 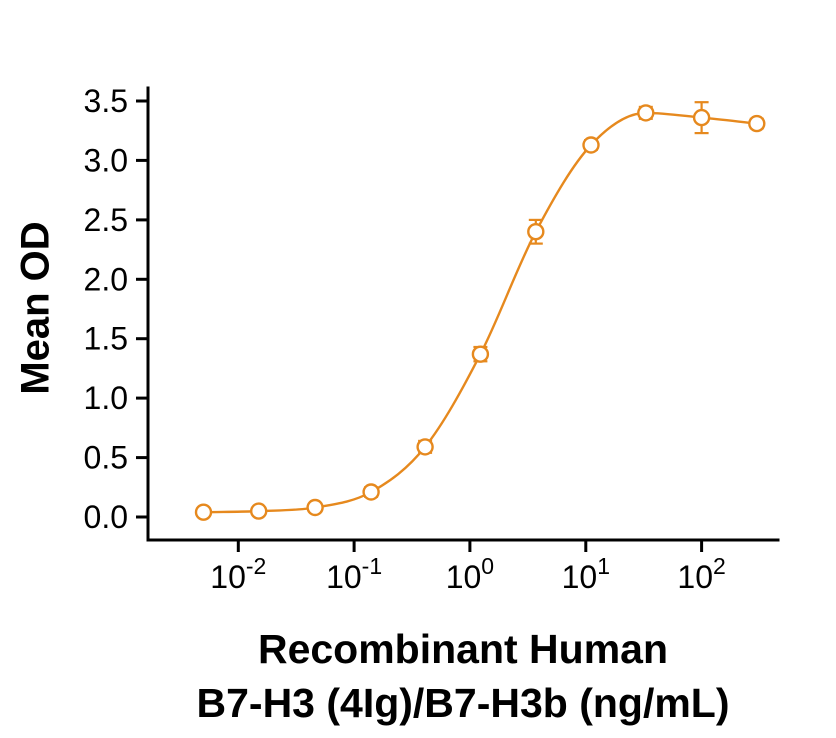 I want to click on x-tick-label: 10⁰, so click(x=470, y=574).